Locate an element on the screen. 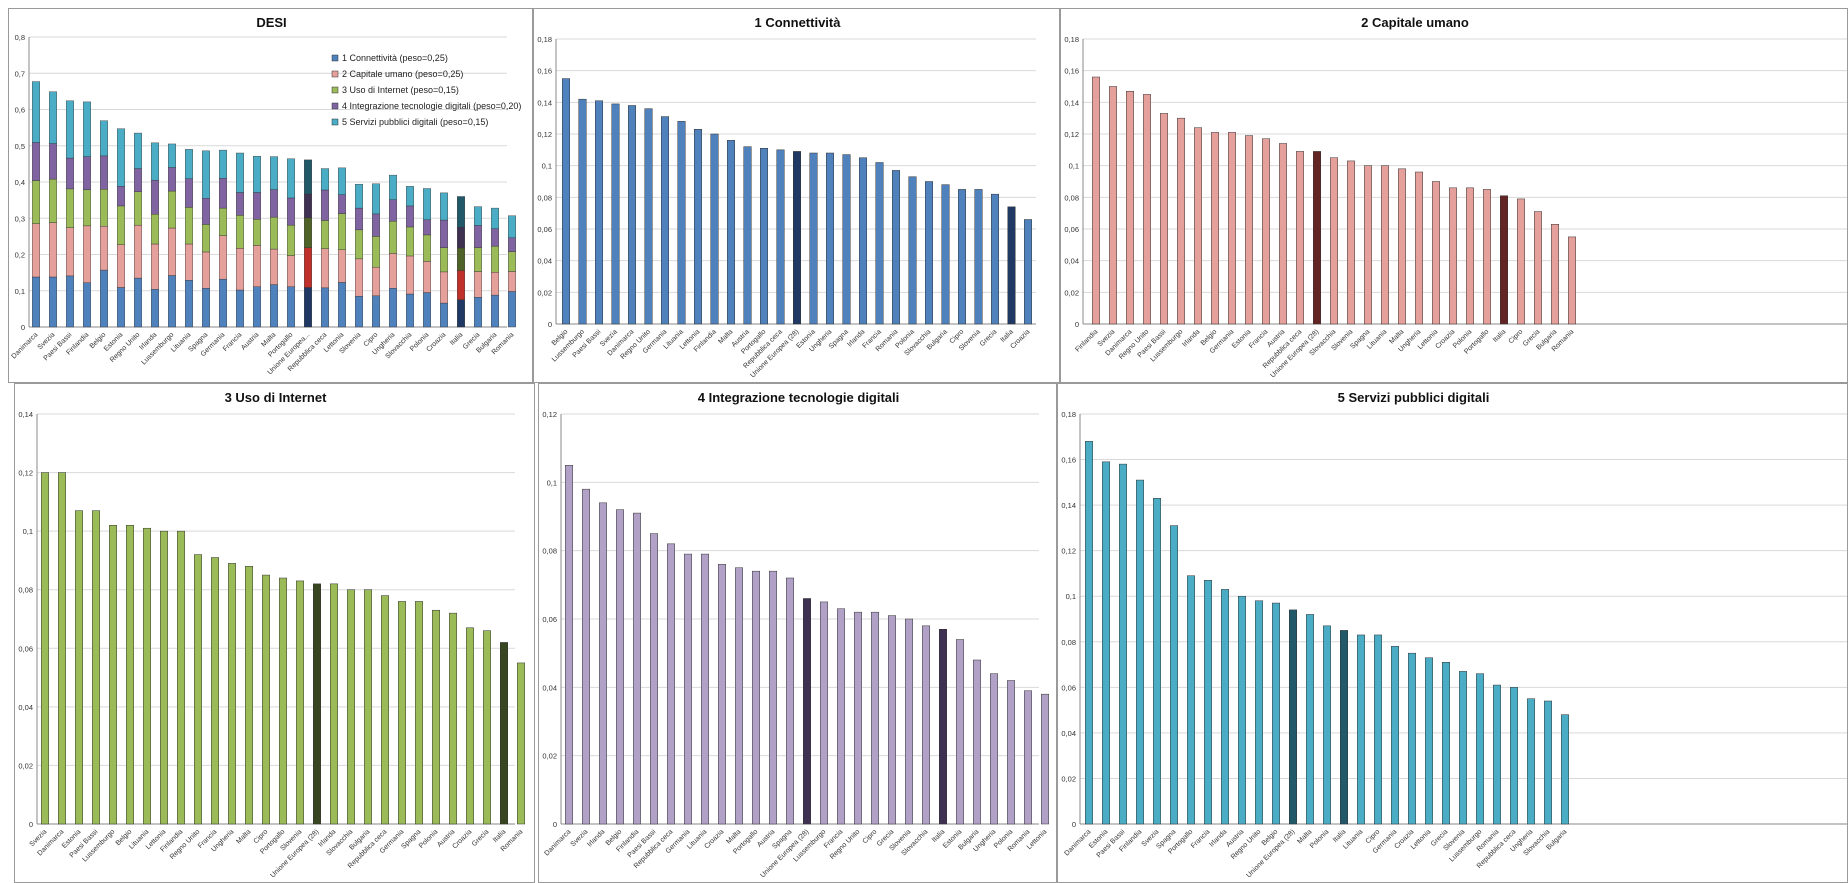 This screenshot has height=883, width=1848. bar-segment-romania-s4 is located at coordinates (512, 244).